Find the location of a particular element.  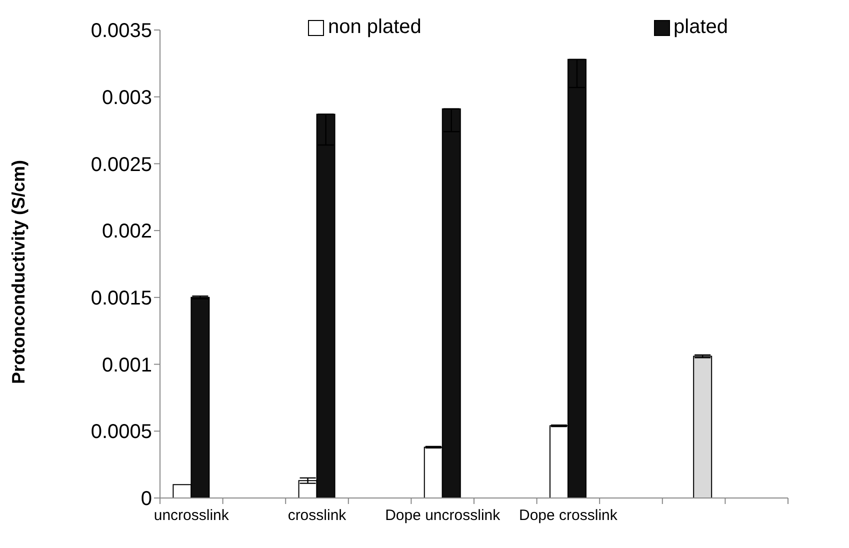

y-tick-label: 0.0035 is located at coordinates (121, 31).